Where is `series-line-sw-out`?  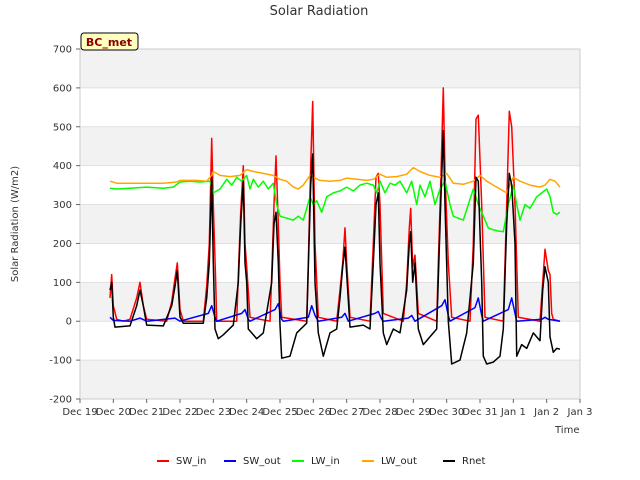
series-line-sw-out is located at coordinates (335, 309).